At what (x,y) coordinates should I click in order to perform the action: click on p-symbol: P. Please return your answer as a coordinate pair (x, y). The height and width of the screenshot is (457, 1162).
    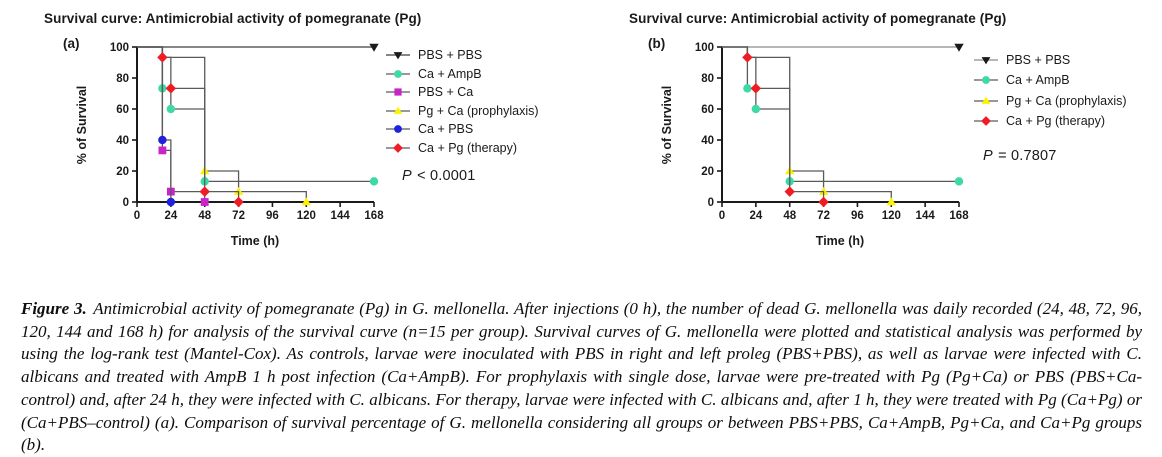
    Looking at the image, I should click on (407, 176).